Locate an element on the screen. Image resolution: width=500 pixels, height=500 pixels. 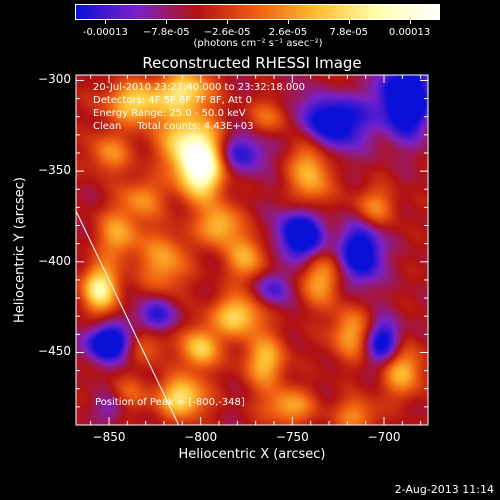
x-axis-label: Heliocentric X (arcsec) is located at coordinates (252, 454).